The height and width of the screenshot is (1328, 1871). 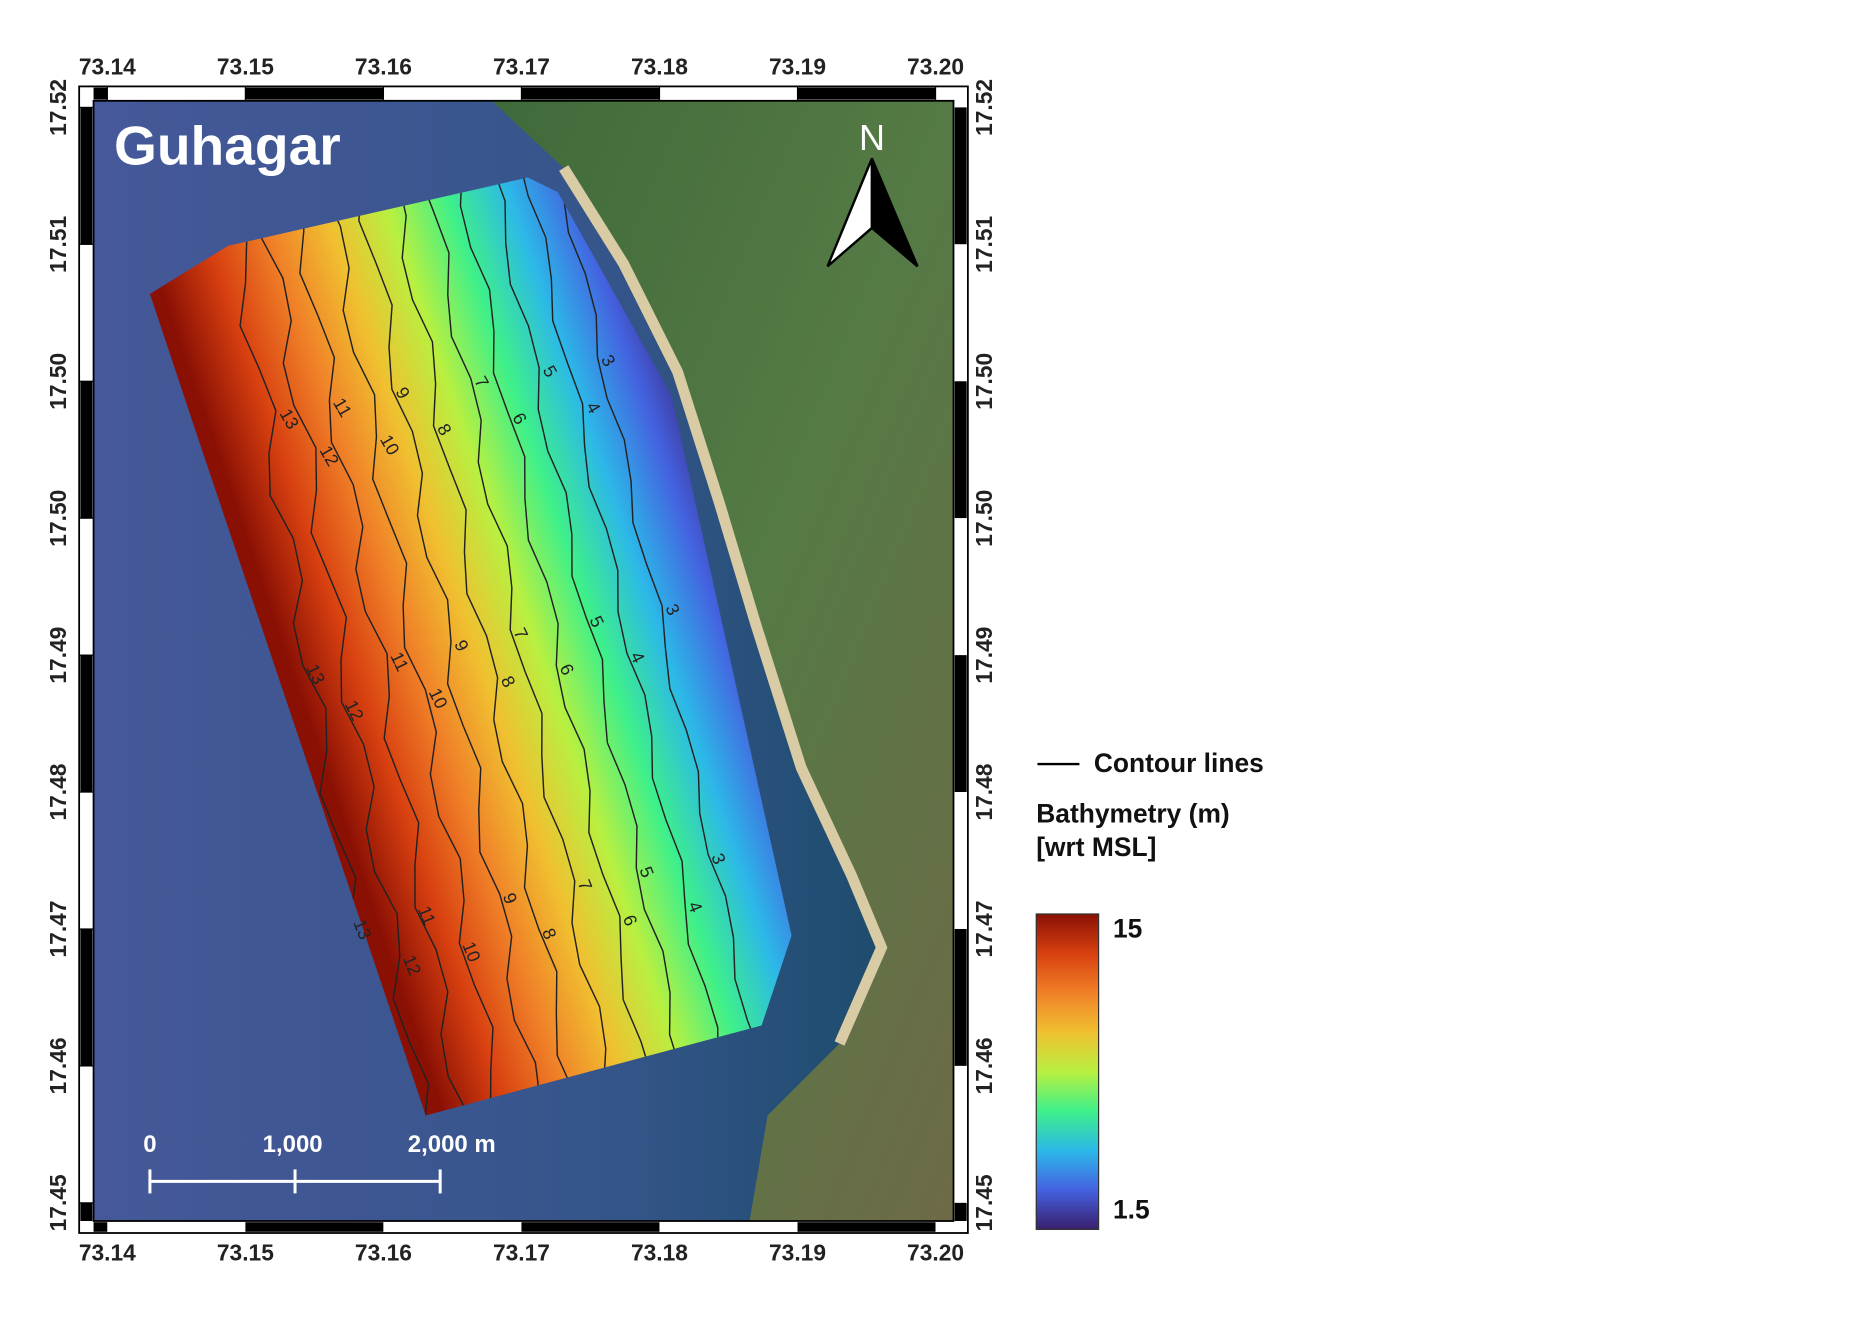 What do you see at coordinates (293, 1144) in the screenshot?
I see `scale-label: 1,000` at bounding box center [293, 1144].